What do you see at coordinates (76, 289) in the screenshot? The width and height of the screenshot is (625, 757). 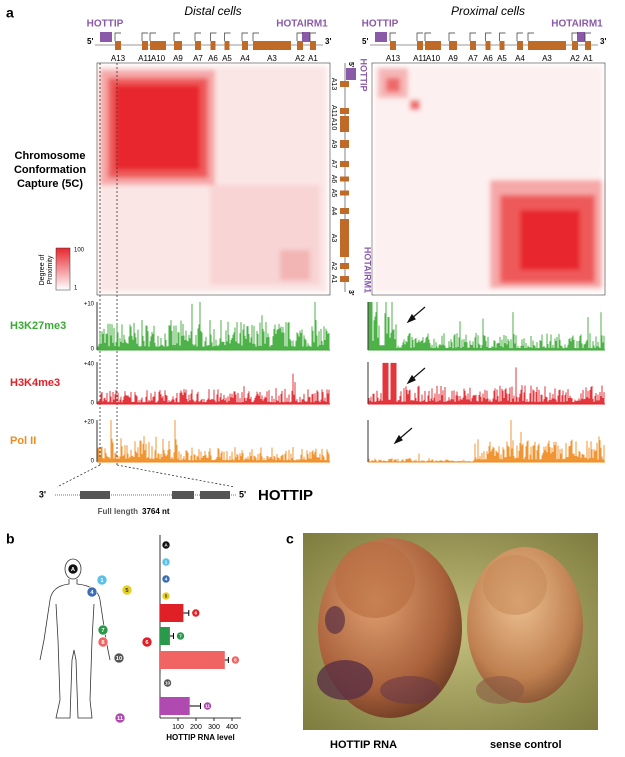 I see `legend-min: 1` at bounding box center [76, 289].